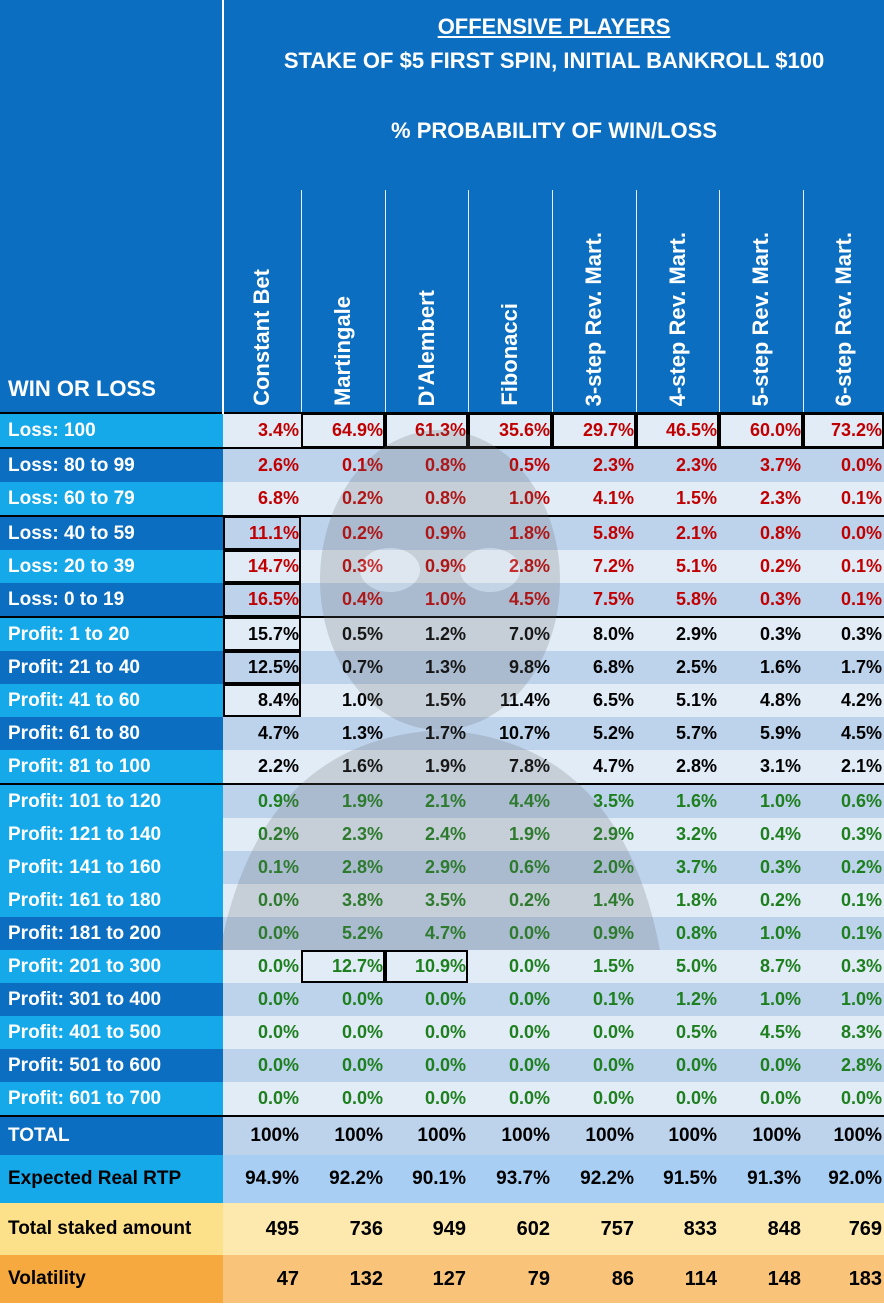  What do you see at coordinates (510, 464) in the screenshot?
I see `table-cell: 0.5%` at bounding box center [510, 464].